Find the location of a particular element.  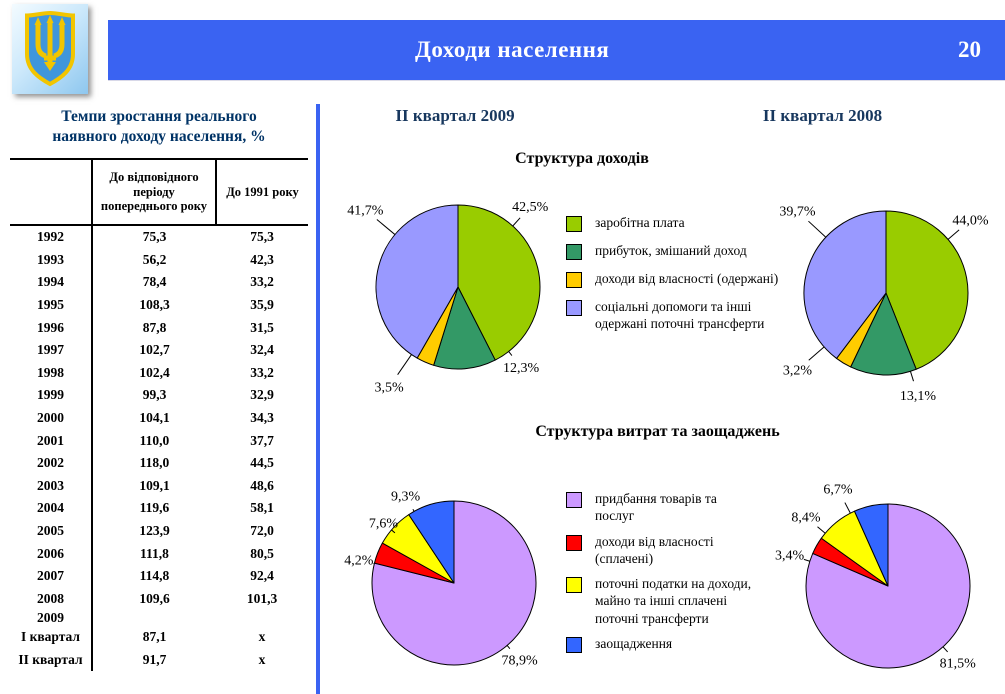

table-row: 2002 118,0 44,5 is located at coordinates (159, 463).